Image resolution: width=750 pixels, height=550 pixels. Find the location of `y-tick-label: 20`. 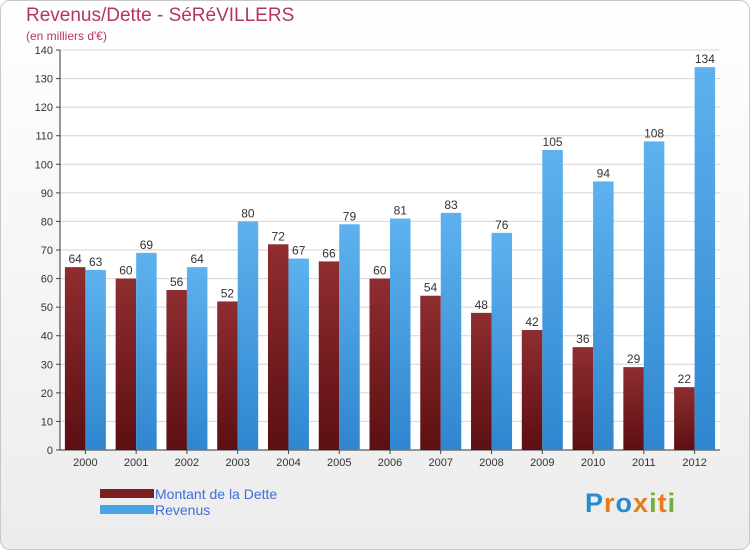

y-tick-label: 20 is located at coordinates (47, 394).